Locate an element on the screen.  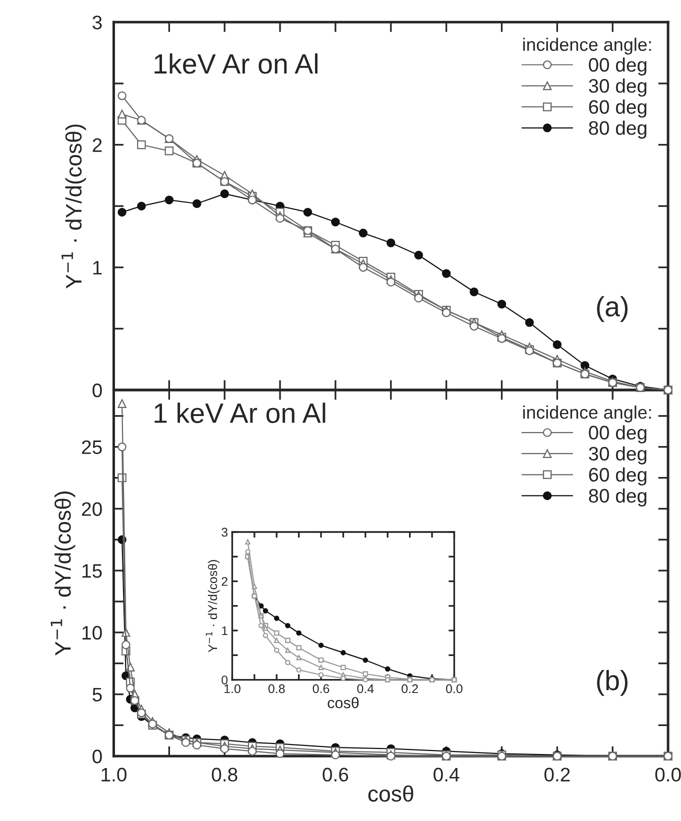
y-tick-label: 5 is located at coordinates (97, 695).